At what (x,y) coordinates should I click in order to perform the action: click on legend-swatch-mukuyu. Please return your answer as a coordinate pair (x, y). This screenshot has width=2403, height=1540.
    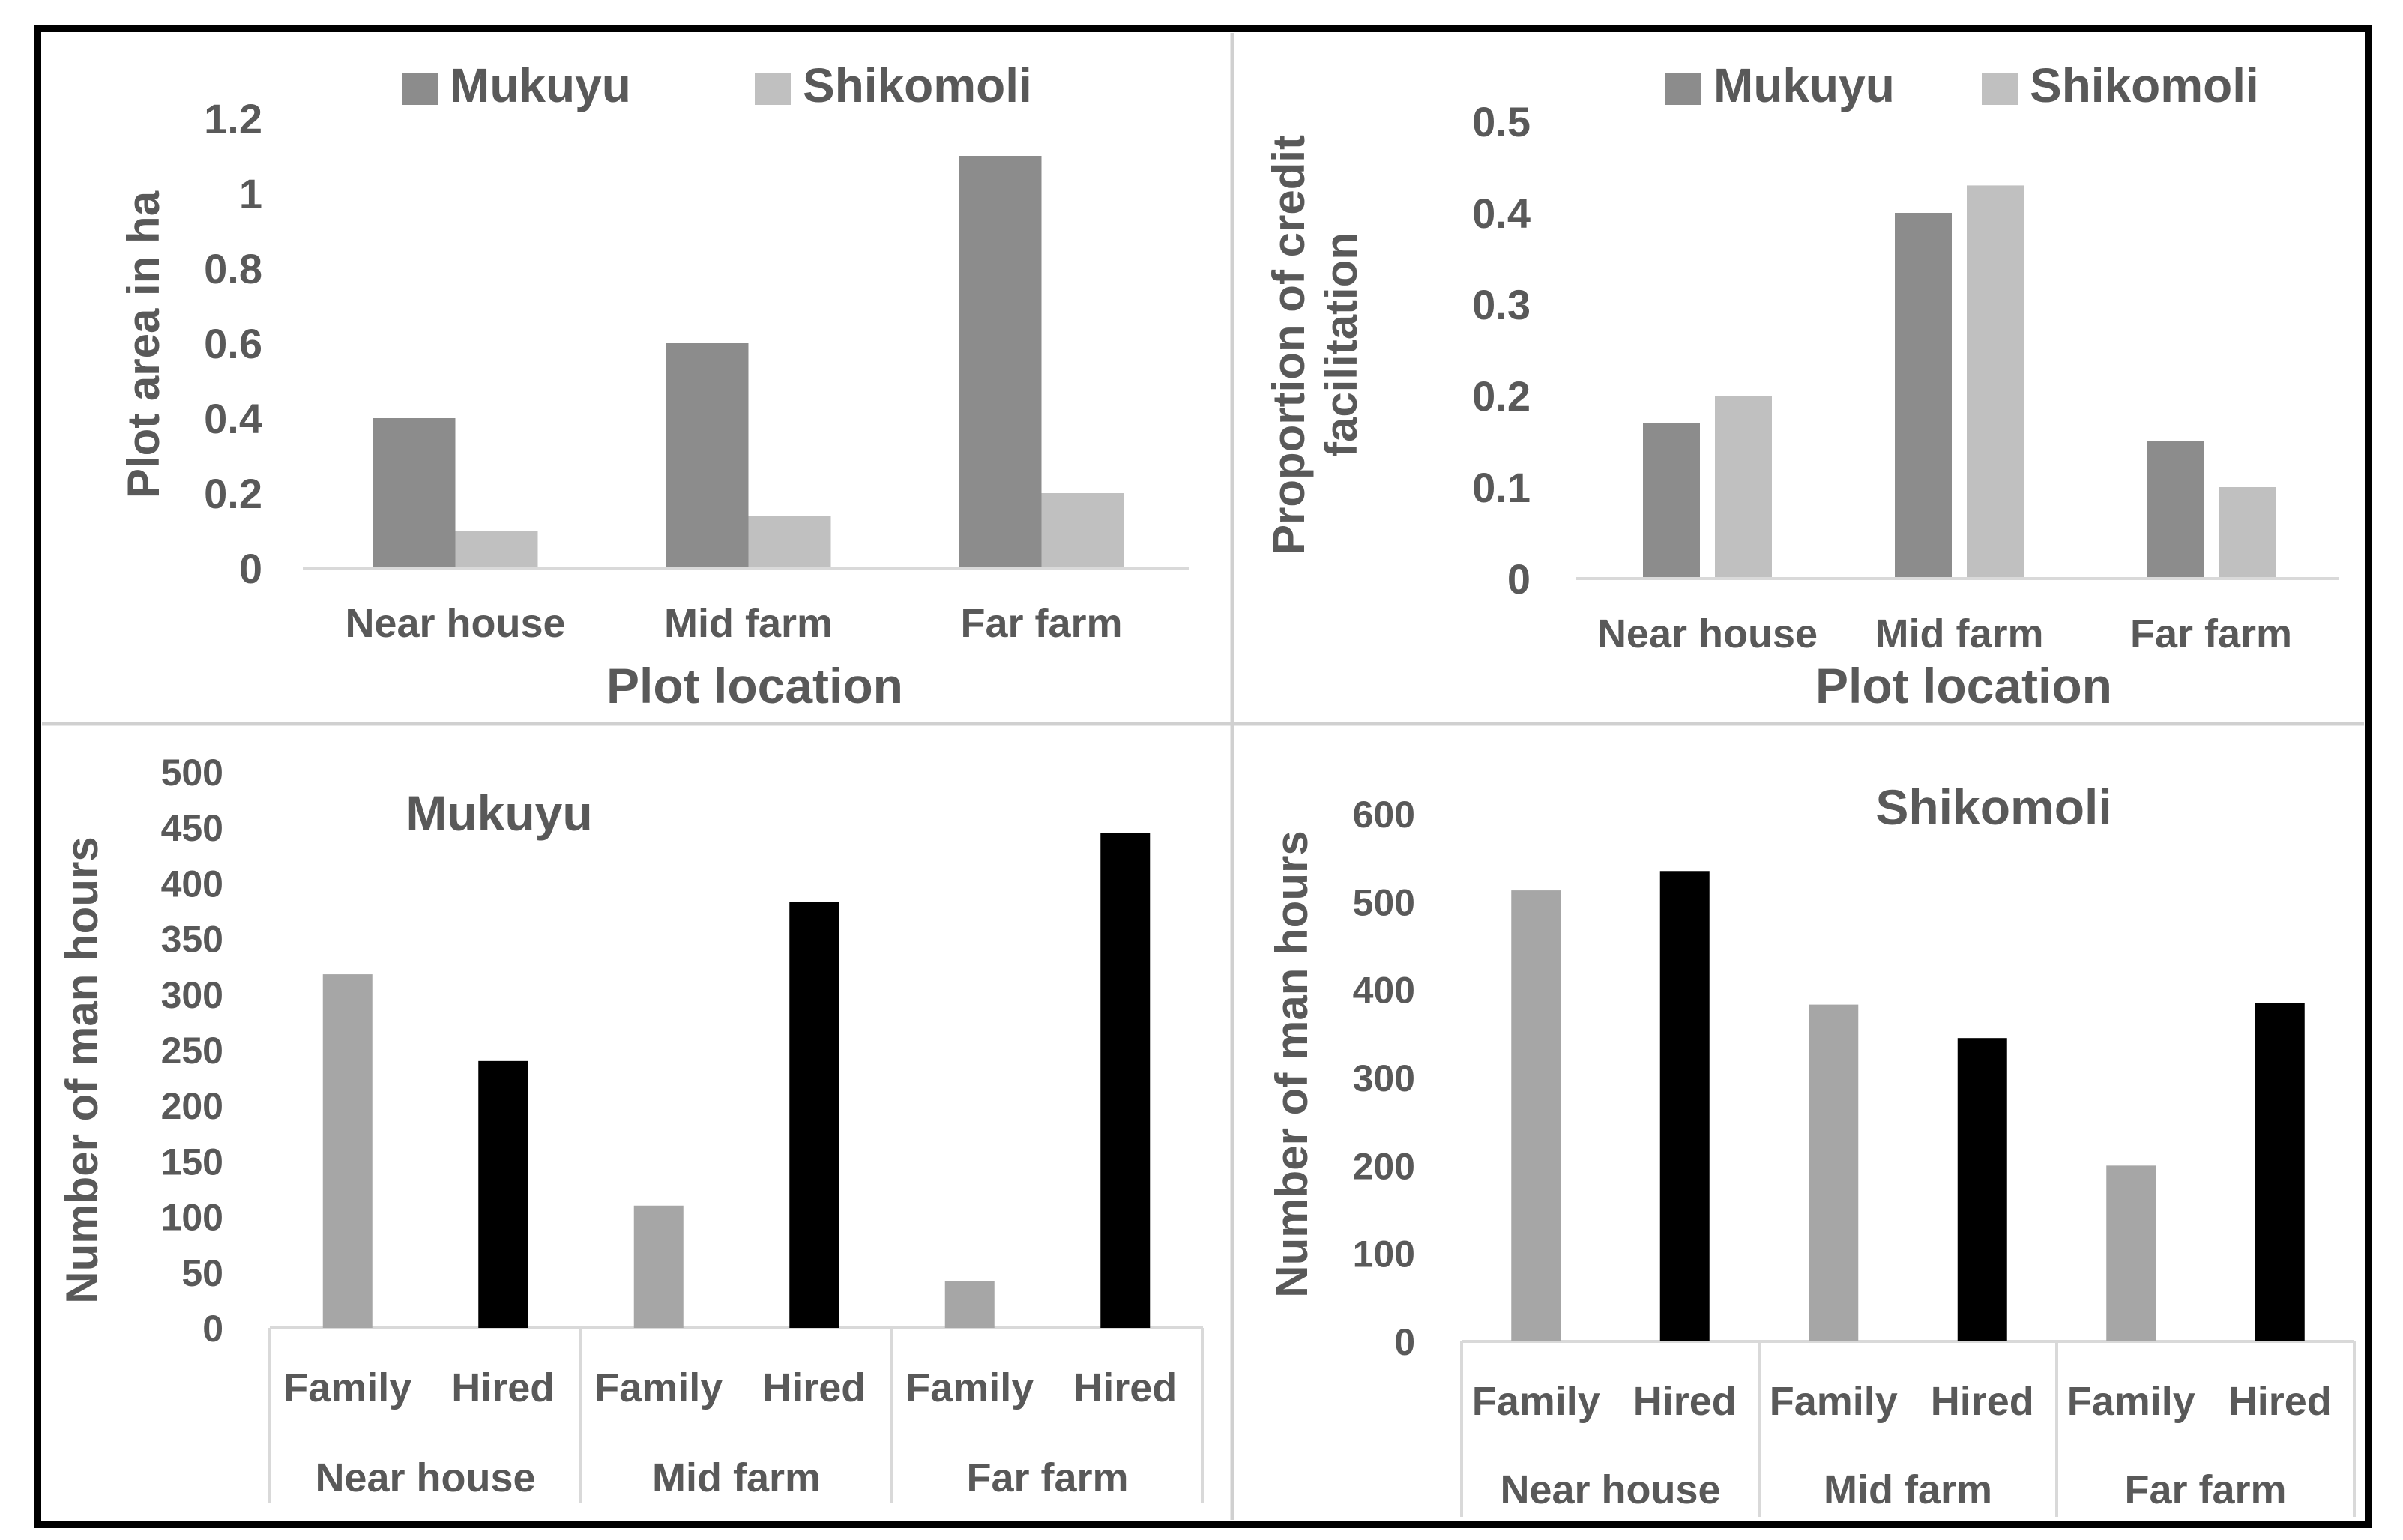
    Looking at the image, I should click on (420, 89).